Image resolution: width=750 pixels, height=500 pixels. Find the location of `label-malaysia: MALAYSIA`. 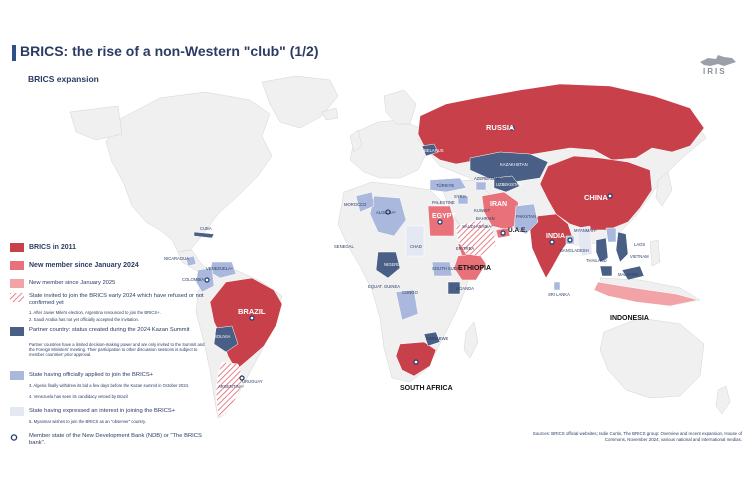

label-malaysia: MALAYSIA is located at coordinates (628, 274).